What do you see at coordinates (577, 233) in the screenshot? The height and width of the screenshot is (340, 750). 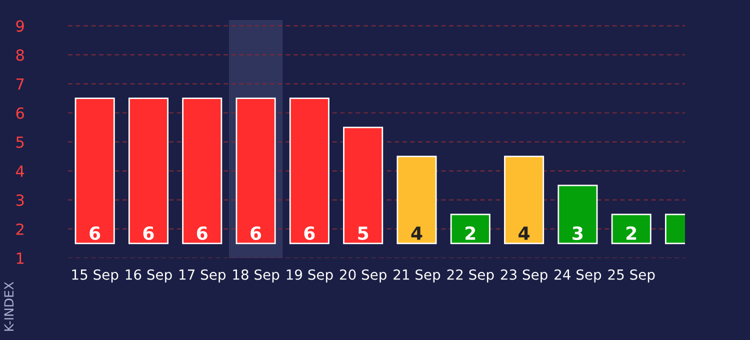 I see `data-label: 3` at bounding box center [577, 233].